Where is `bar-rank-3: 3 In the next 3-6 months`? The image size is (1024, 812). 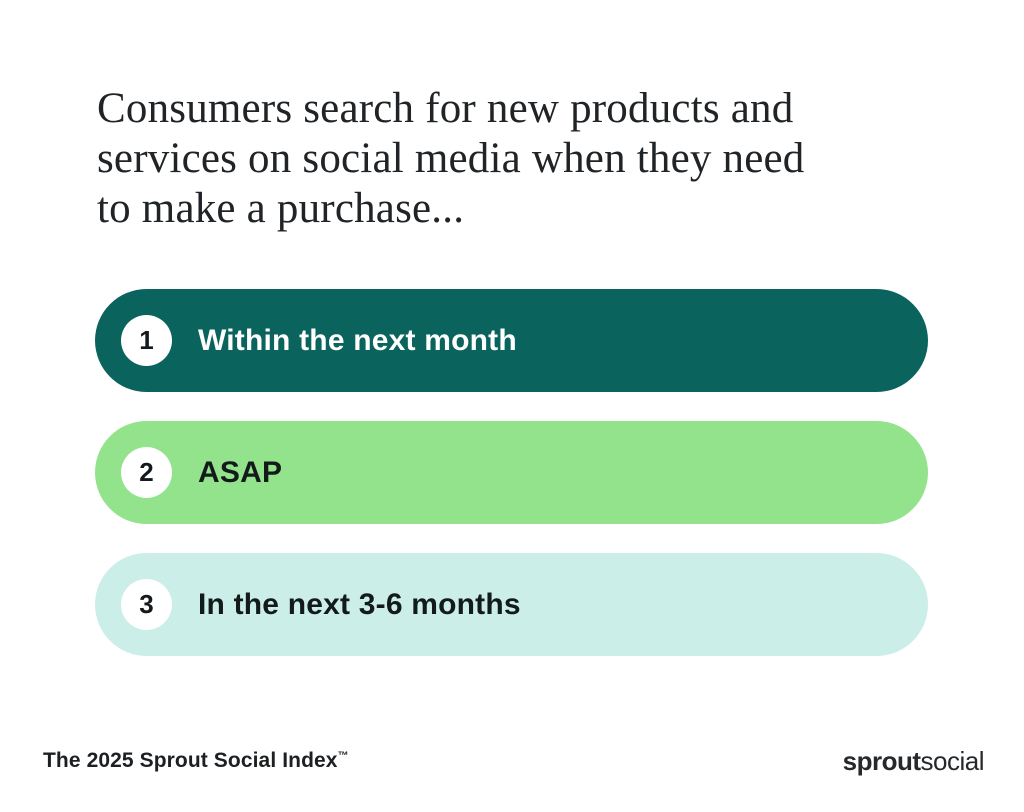 bar-rank-3: 3 In the next 3-6 months is located at coordinates (511, 604).